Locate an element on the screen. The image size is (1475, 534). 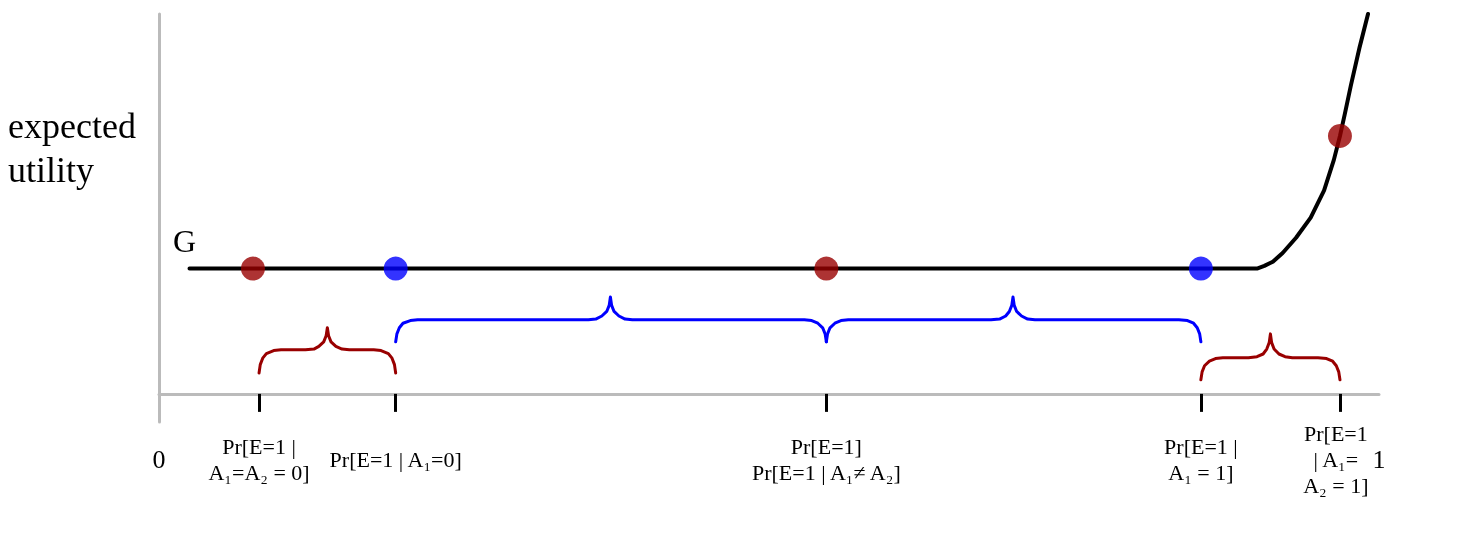
x-tick-label: Pr[E=1 | A₁=A₂ = 0] is located at coordinates (259, 460).